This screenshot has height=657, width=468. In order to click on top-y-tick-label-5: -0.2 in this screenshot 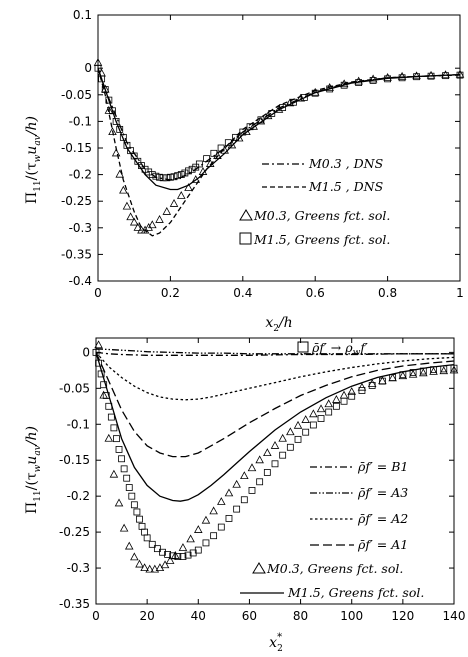, I will do `click(80, 175)`.